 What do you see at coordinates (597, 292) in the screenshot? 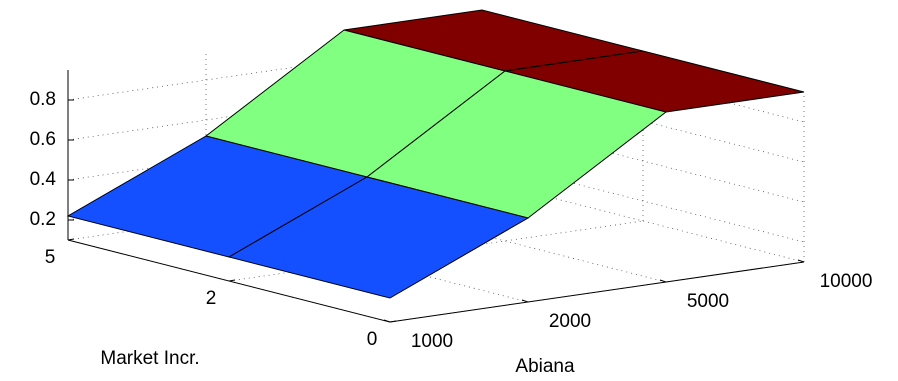
I see `x-axis` at bounding box center [597, 292].